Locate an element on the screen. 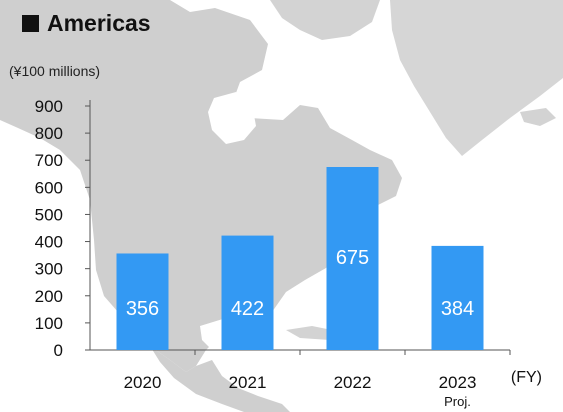  y-tick-label: 200 is located at coordinates (49, 296).